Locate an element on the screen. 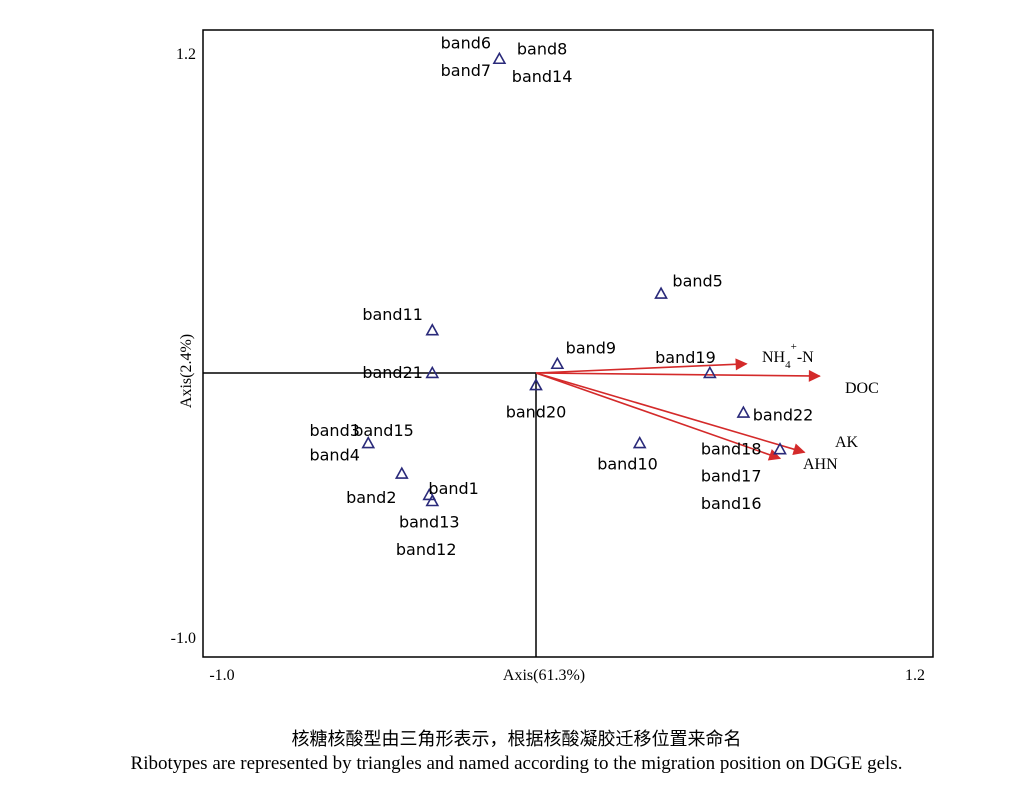 Image resolution: width=1033 pixels, height=795 pixels. ribotype-label: band11 is located at coordinates (392, 314).